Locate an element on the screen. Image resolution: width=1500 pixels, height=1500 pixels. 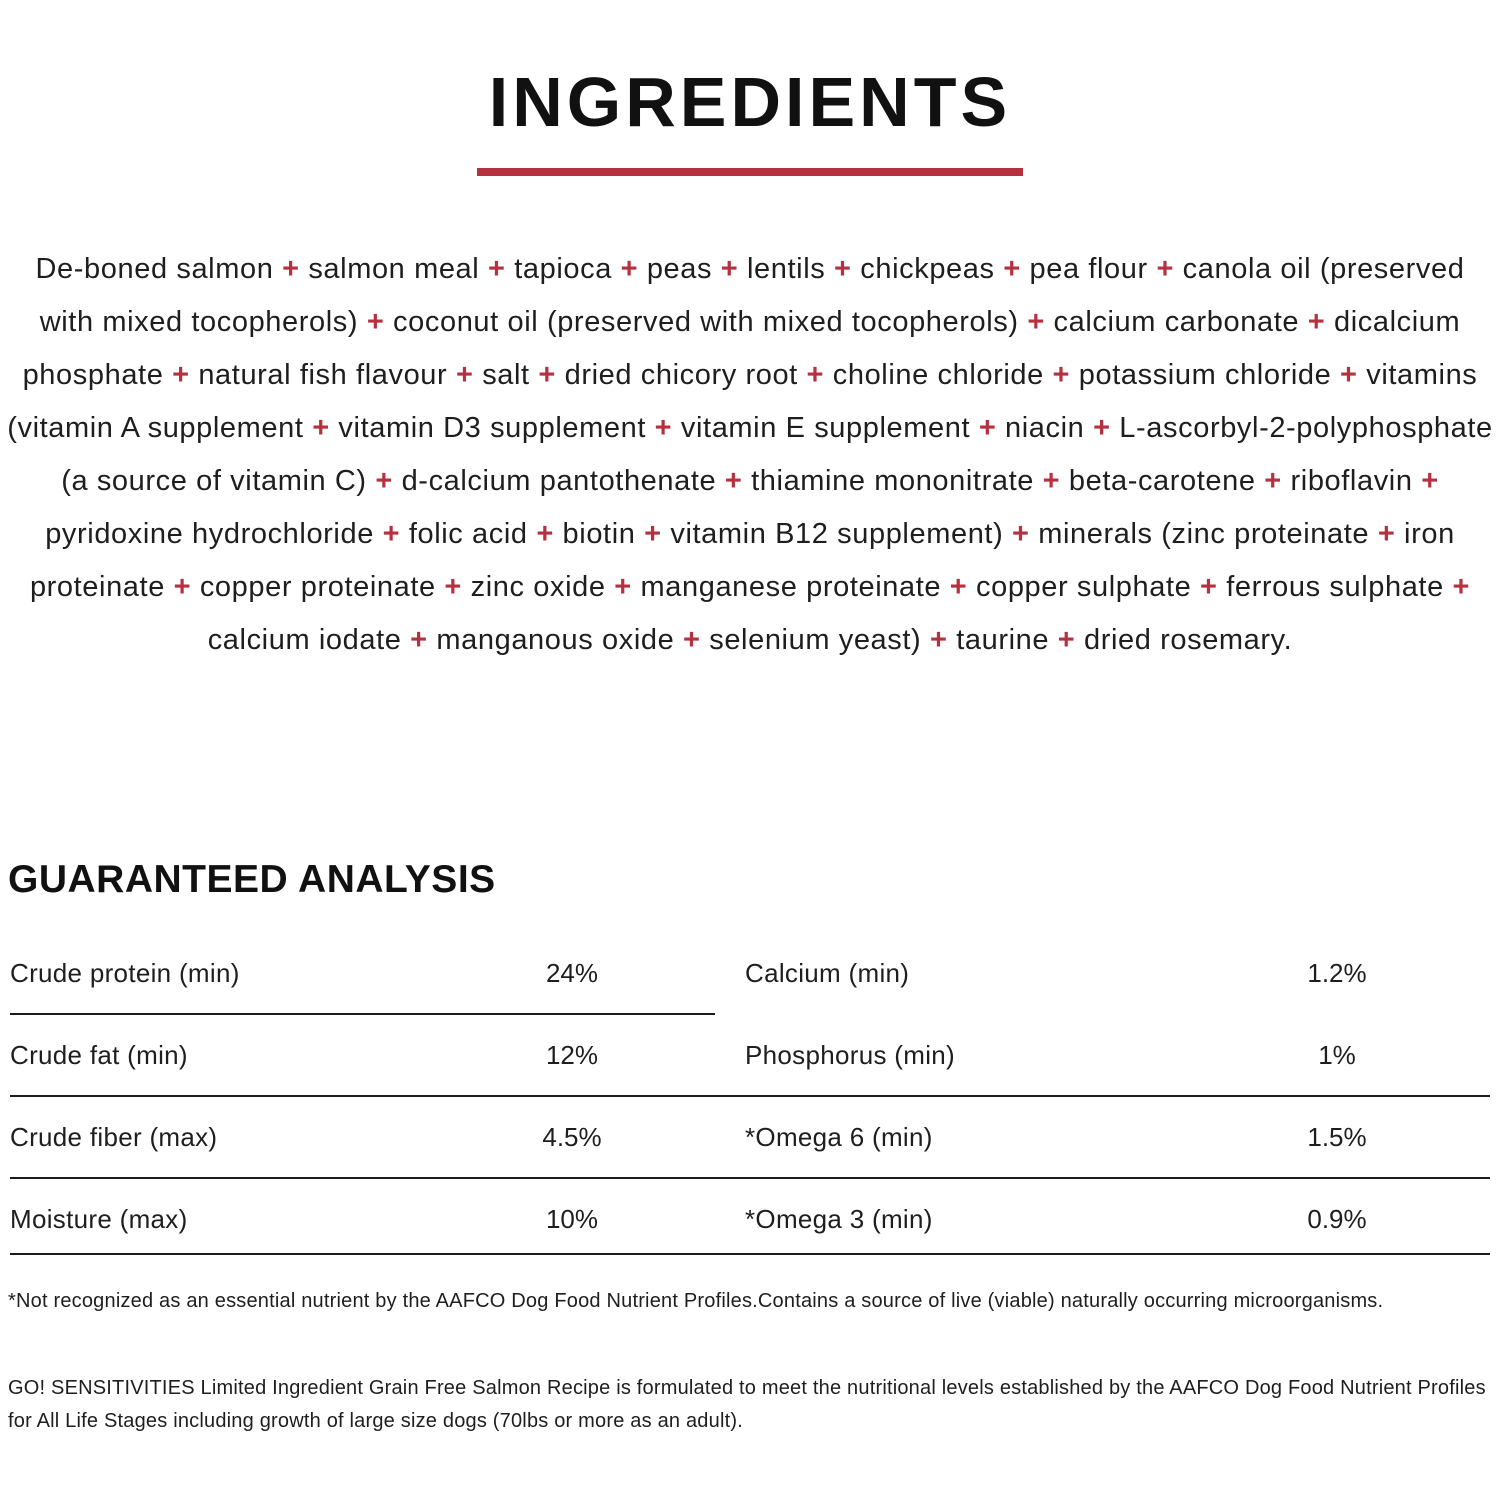
analysis-label: Crude fat (min) is located at coordinates (99, 1054).